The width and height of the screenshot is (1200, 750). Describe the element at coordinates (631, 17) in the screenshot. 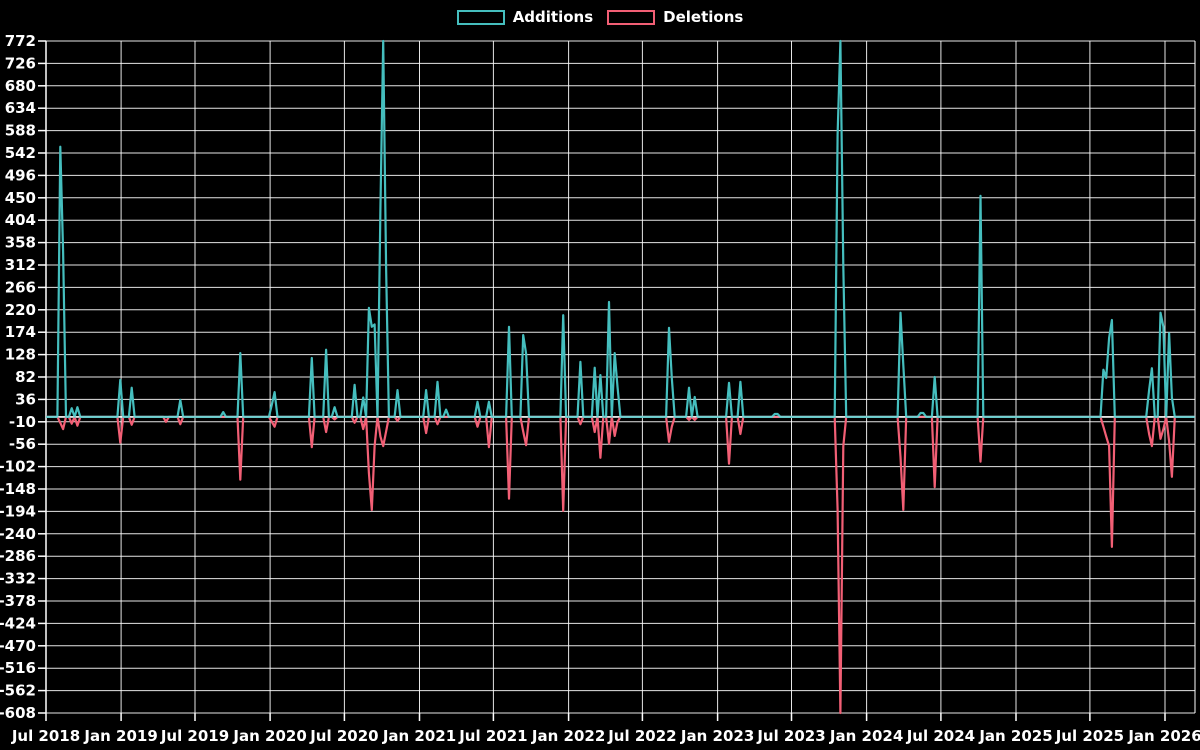

I see `deletions-swatch-icon` at that location.